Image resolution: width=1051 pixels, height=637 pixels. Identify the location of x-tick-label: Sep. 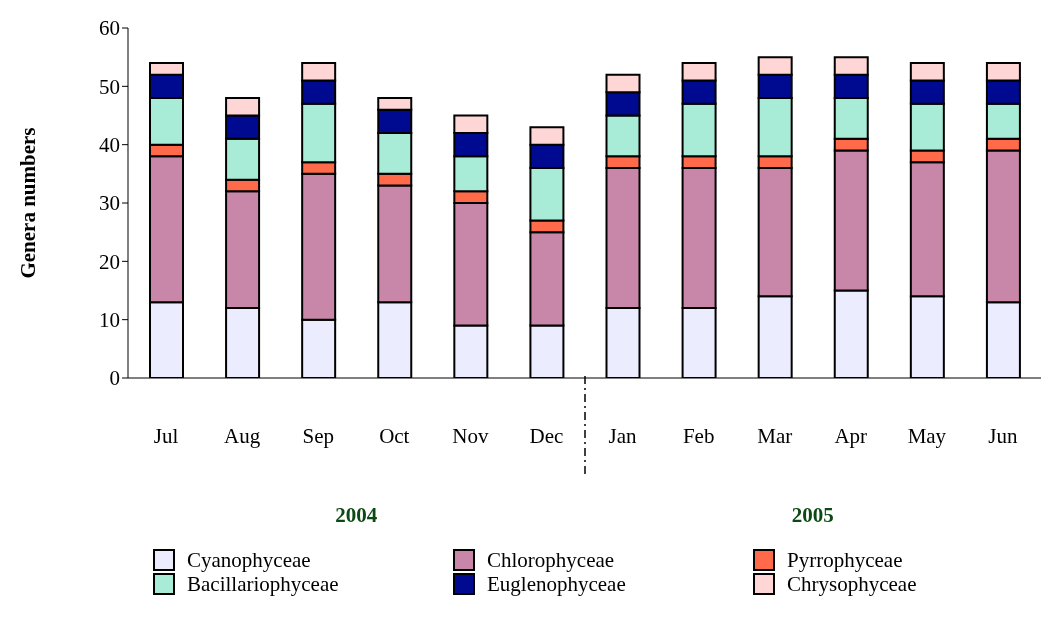
(318, 435).